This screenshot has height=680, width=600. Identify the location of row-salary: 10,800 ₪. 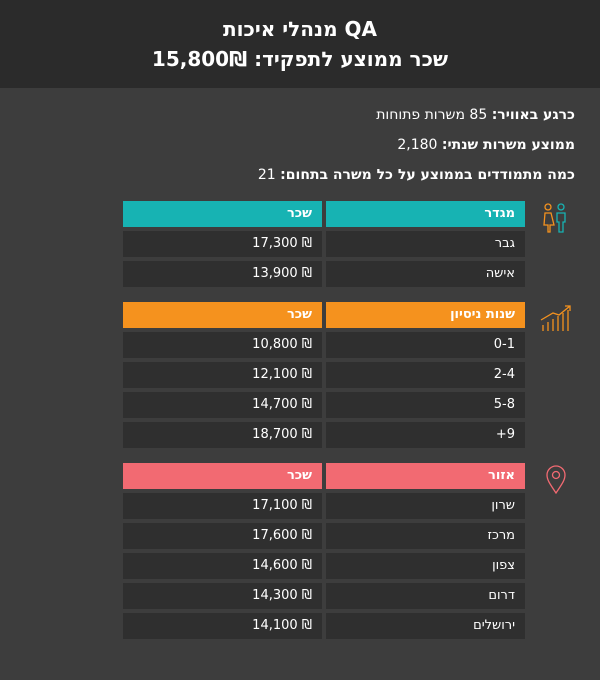
(222, 345).